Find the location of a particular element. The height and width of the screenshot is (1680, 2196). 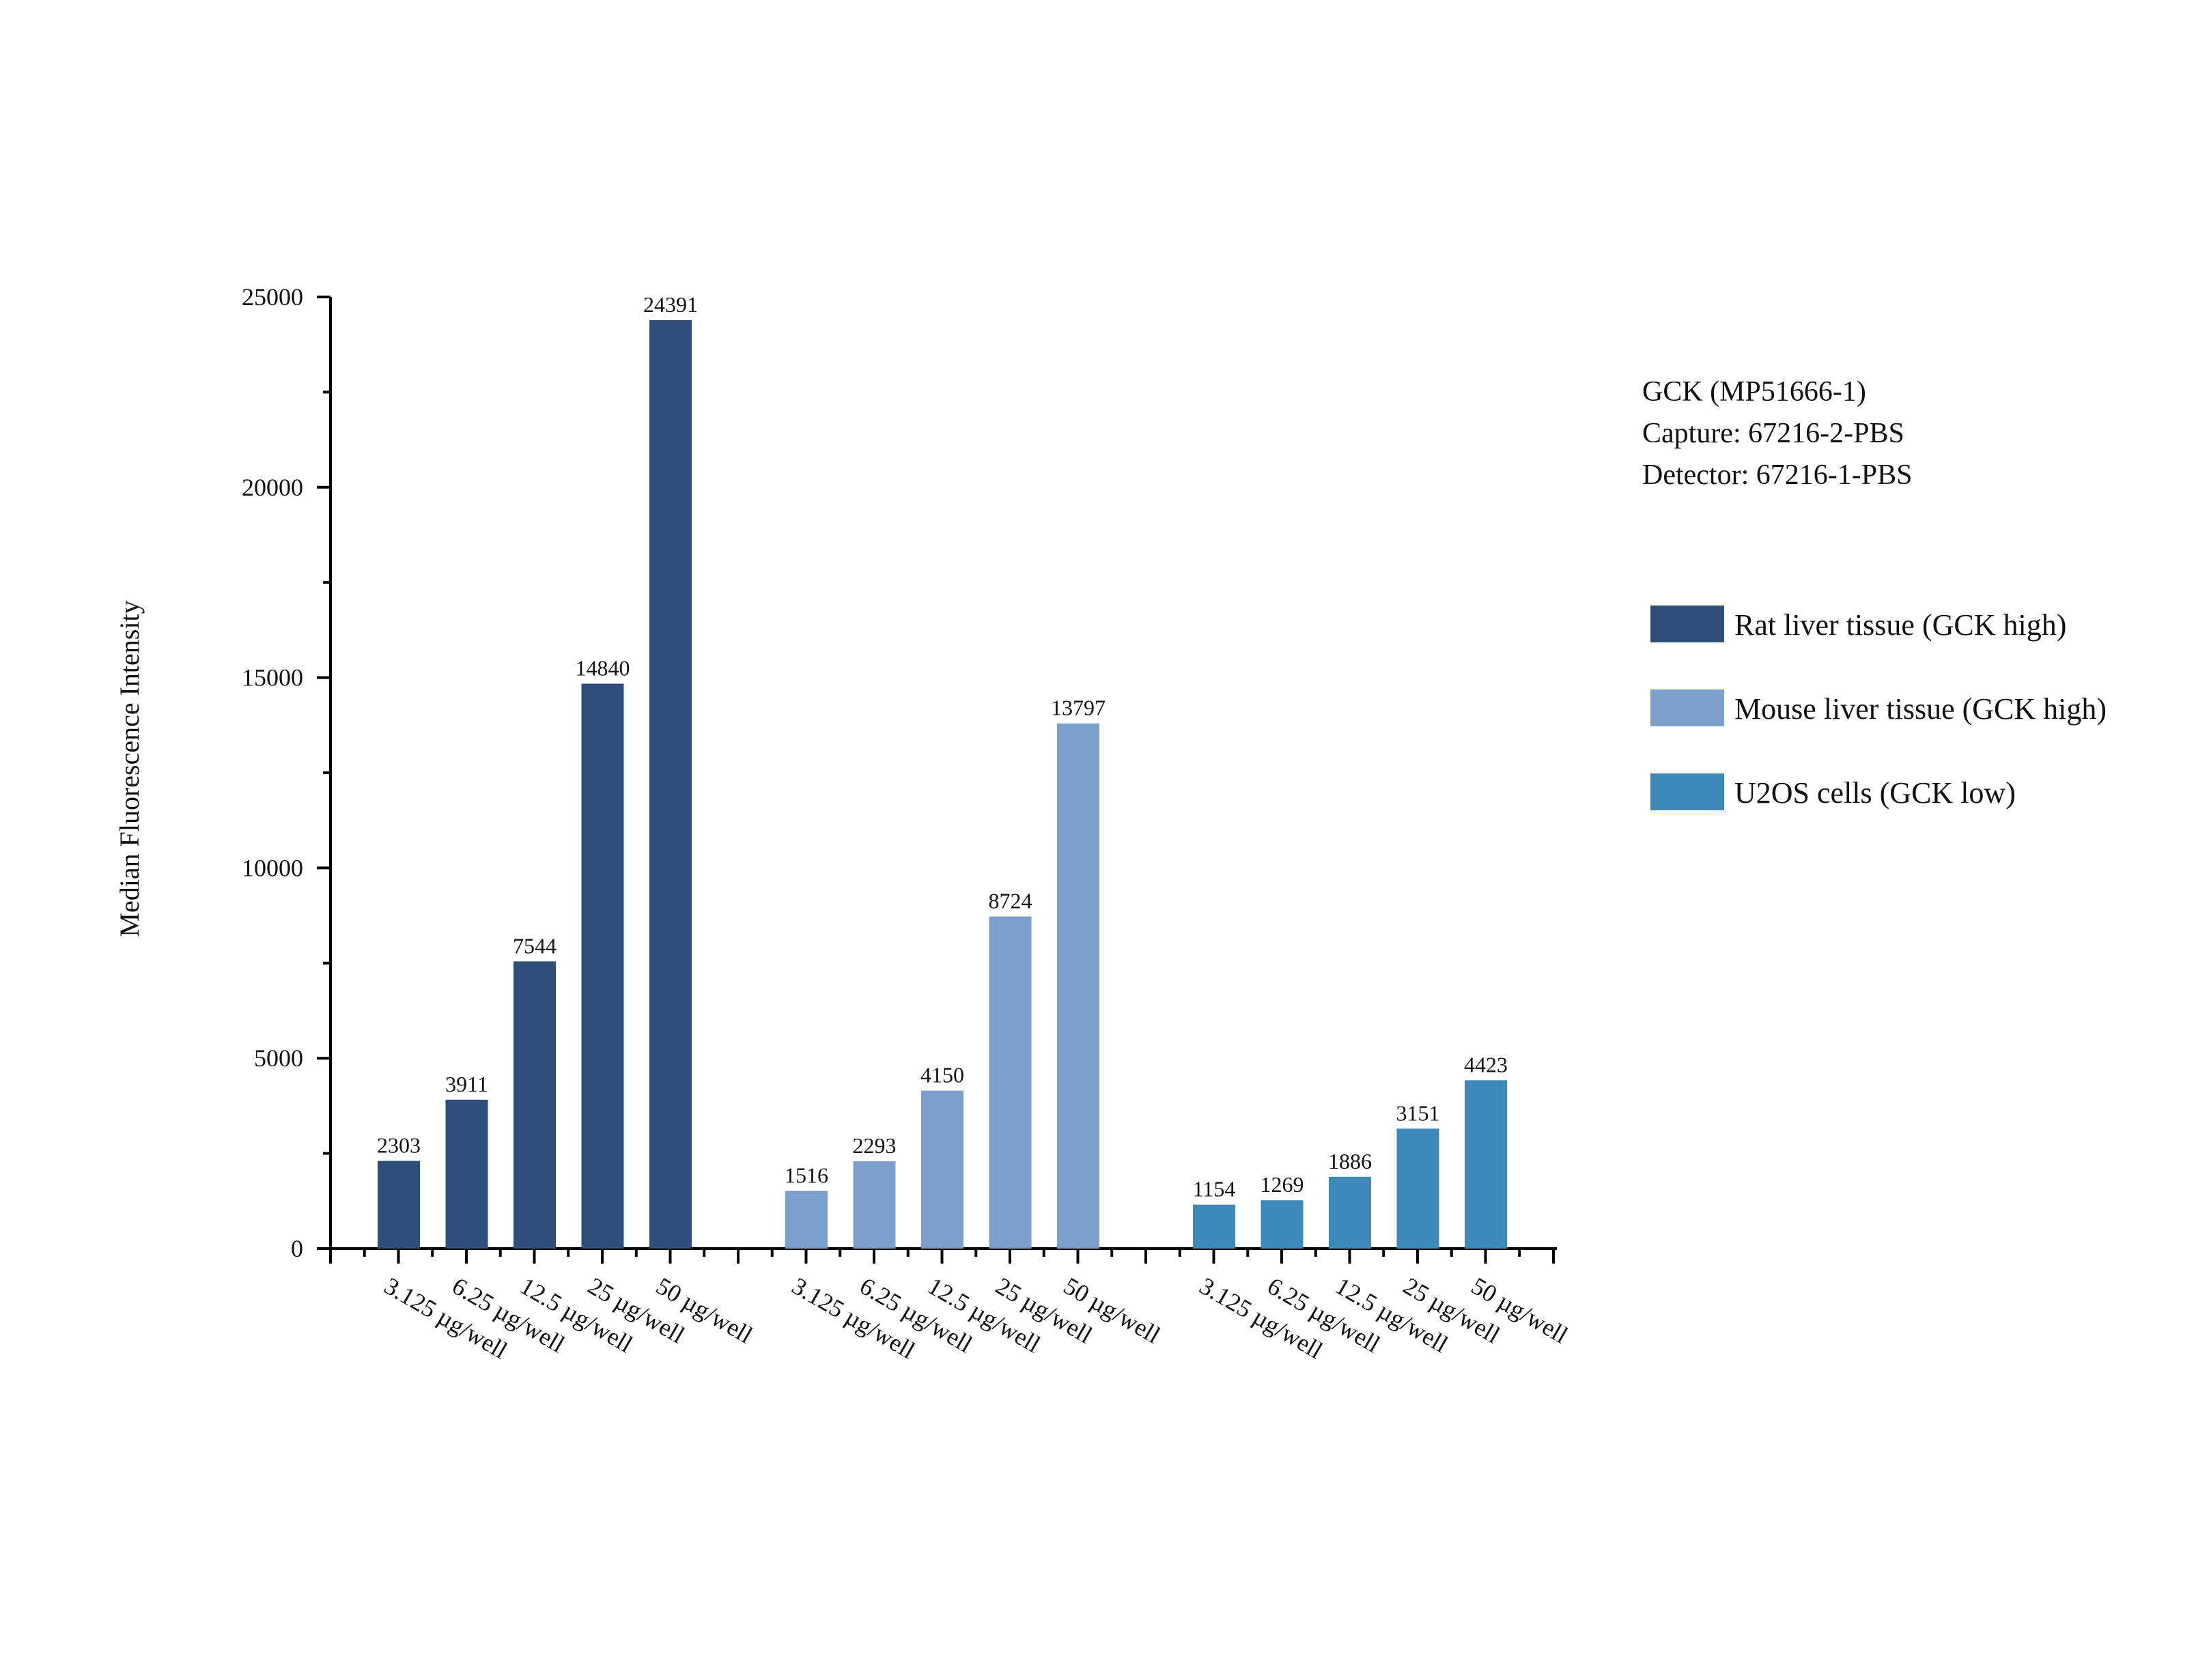

data-label: 2303 is located at coordinates (399, 1145).